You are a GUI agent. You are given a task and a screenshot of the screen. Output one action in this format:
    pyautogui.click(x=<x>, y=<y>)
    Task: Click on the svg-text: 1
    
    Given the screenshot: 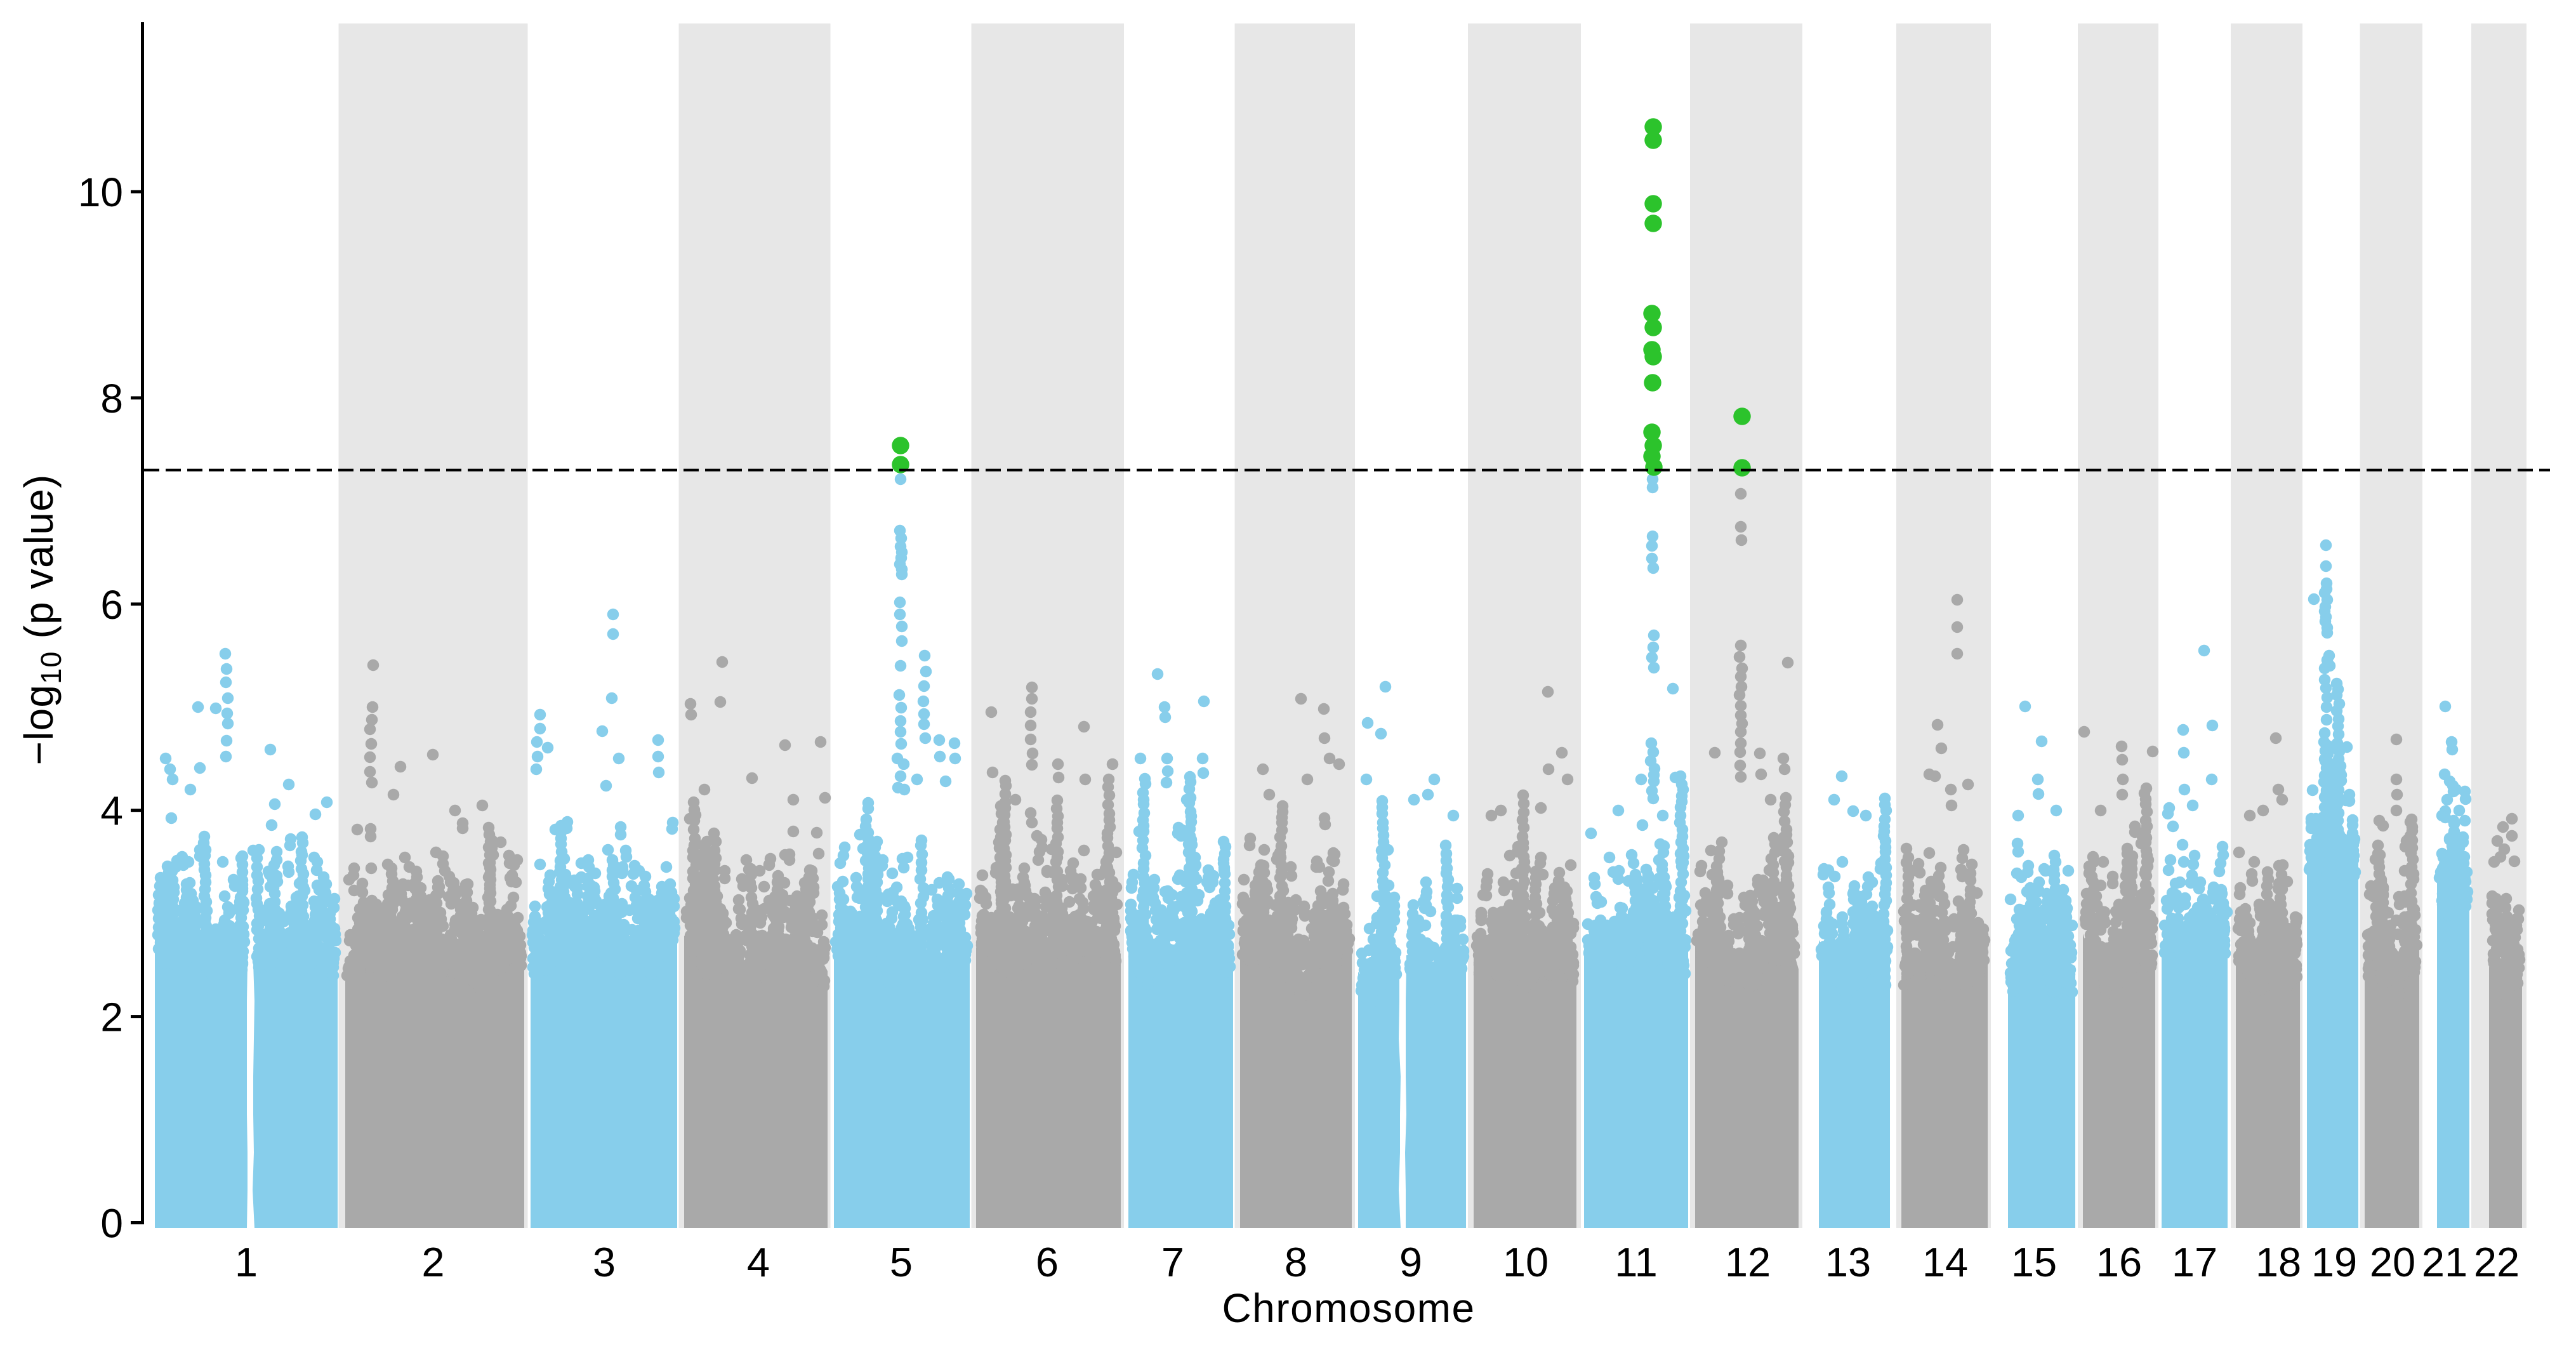 What is the action you would take?
    pyautogui.click(x=246, y=1262)
    